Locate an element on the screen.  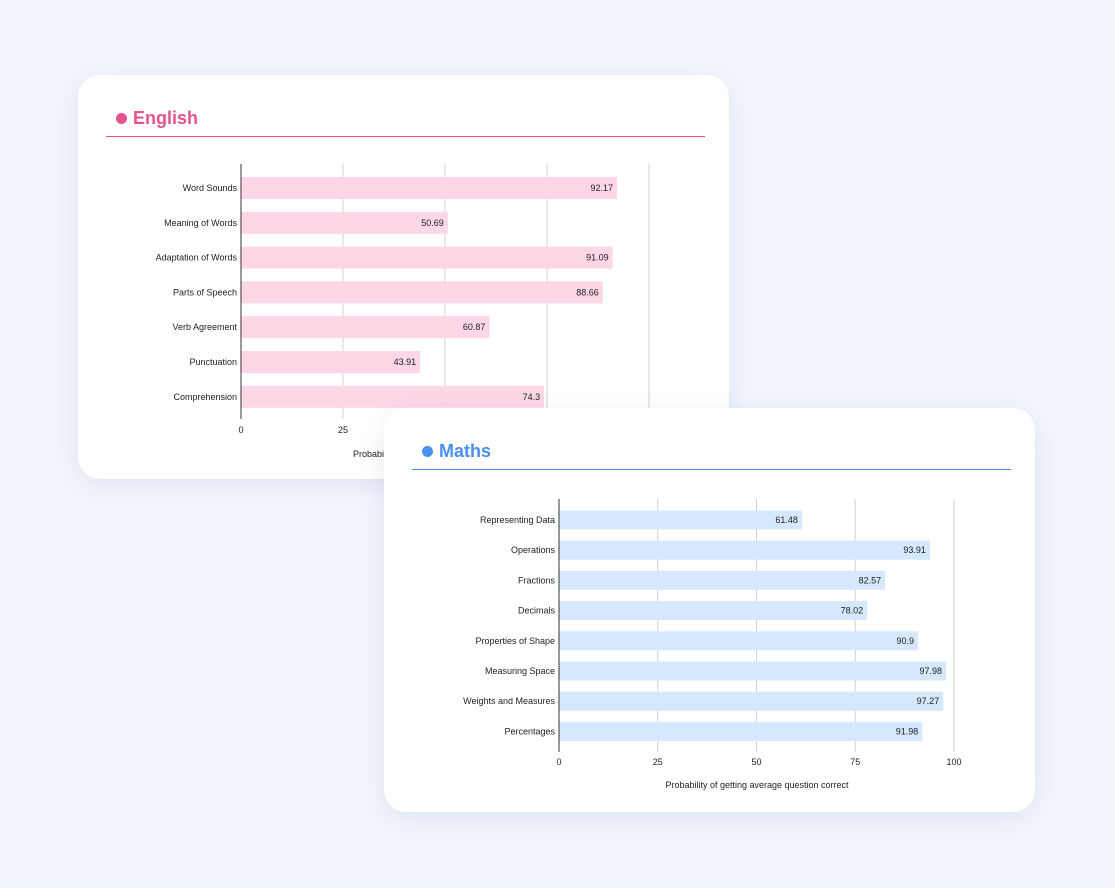
english-tick-label-0: 0 is located at coordinates (240, 430).